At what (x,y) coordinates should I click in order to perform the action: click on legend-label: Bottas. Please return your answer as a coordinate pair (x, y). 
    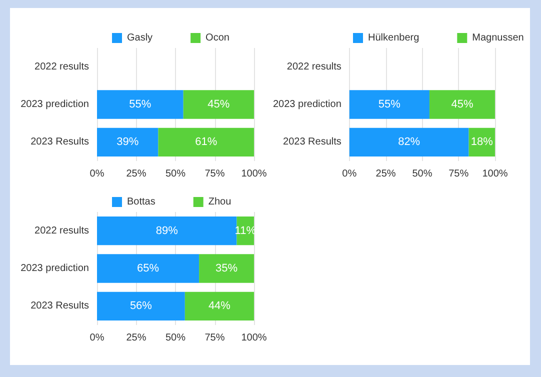
    Looking at the image, I should click on (141, 202).